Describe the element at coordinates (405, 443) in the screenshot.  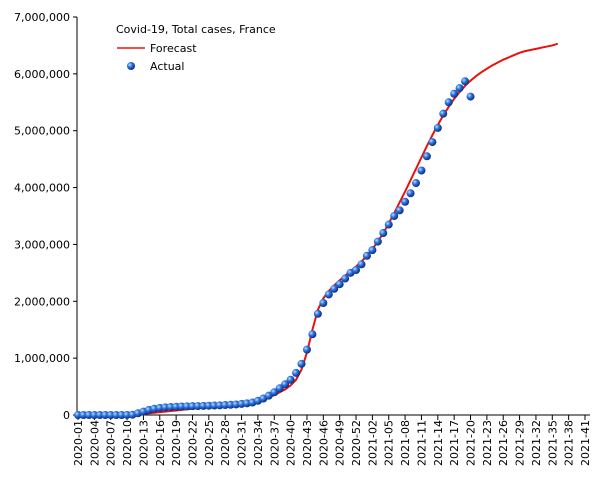
I see `x-tick-label: 2021-08` at that location.